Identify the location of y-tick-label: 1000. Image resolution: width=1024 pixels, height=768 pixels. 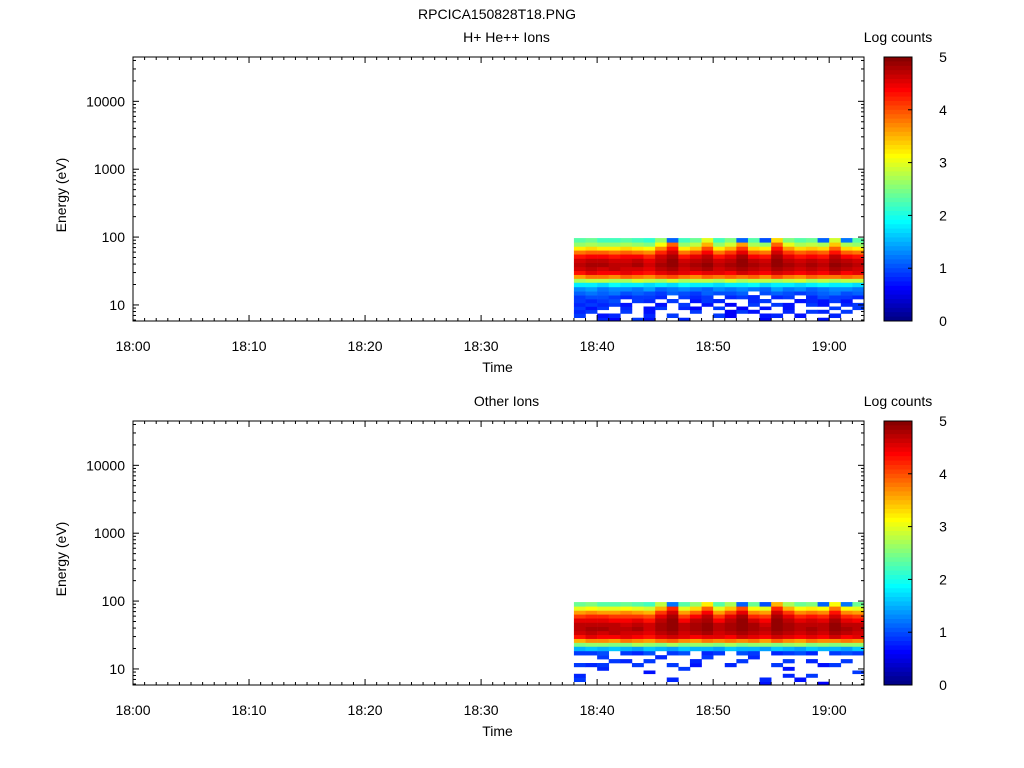
(109, 169).